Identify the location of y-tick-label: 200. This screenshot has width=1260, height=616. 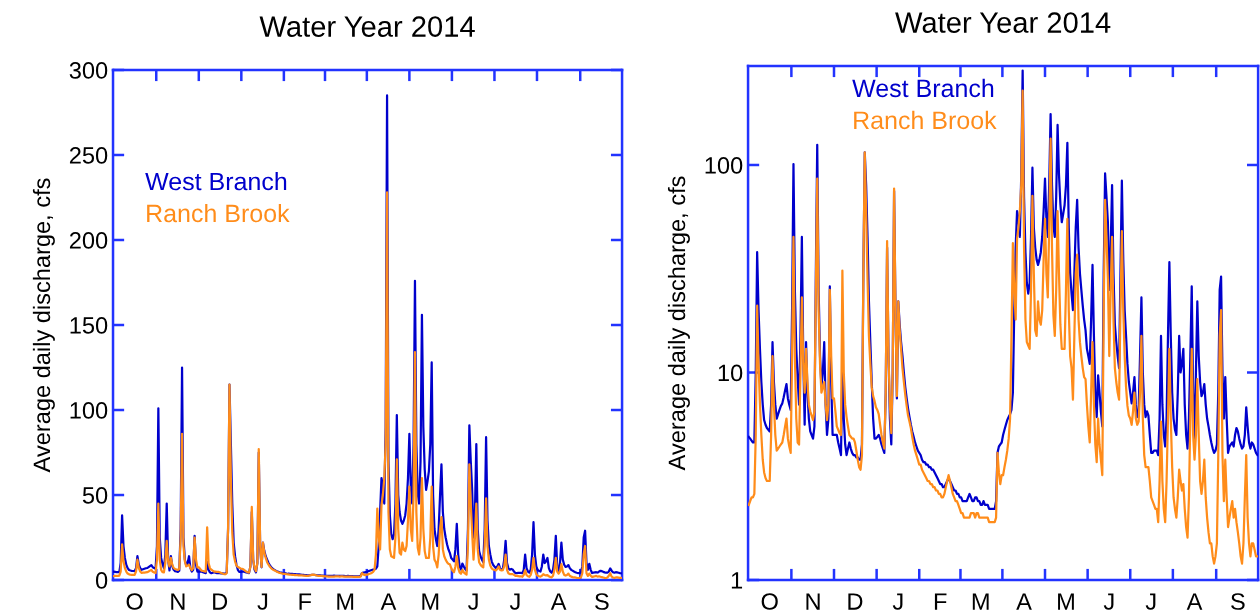
(88, 240).